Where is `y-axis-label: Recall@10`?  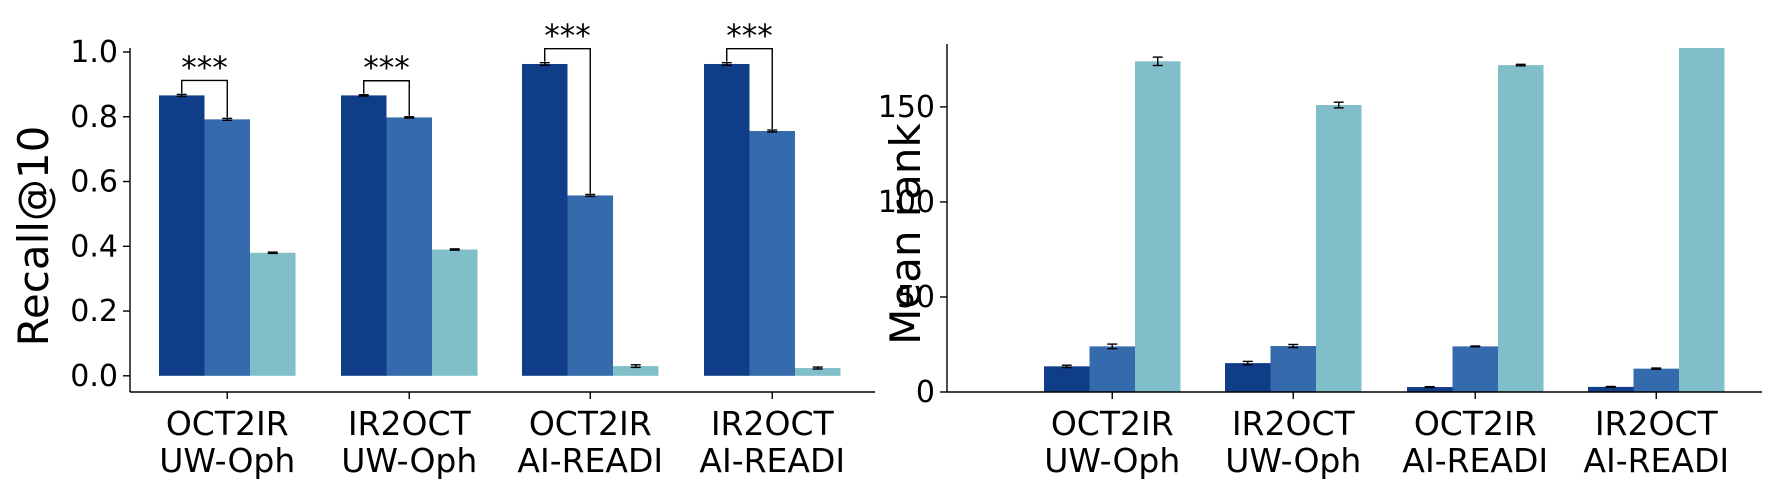 y-axis-label: Recall@10 is located at coordinates (33, 236).